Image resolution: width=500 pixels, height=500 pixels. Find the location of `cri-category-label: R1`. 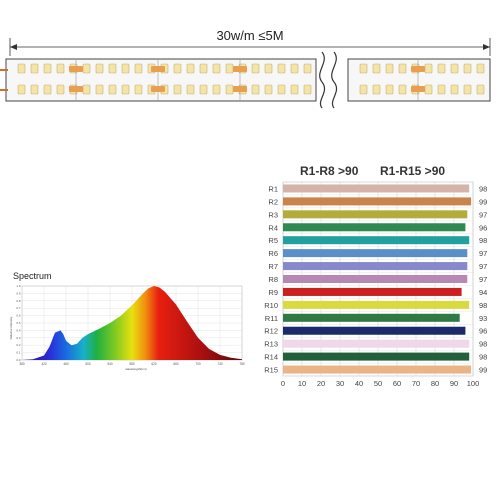

cri-category-label: R1 is located at coordinates (273, 188).